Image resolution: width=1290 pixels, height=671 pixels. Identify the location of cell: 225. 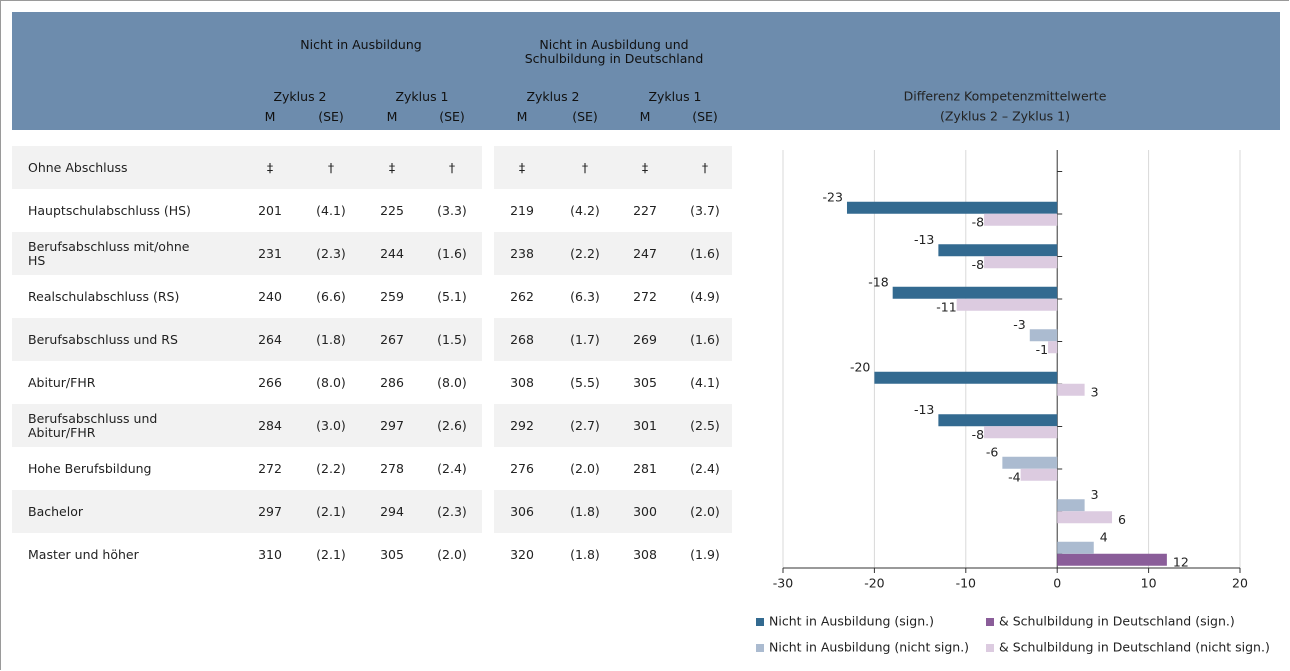
(392, 210).